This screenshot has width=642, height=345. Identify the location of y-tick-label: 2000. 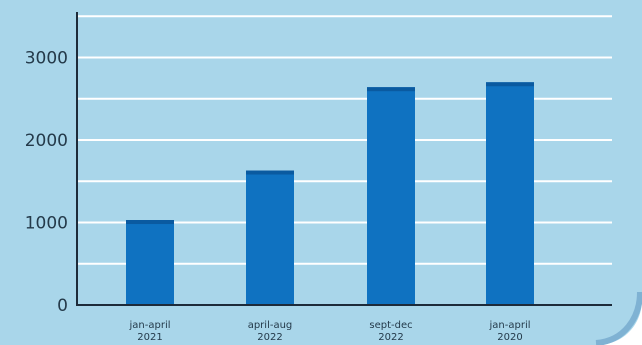
(46, 141).